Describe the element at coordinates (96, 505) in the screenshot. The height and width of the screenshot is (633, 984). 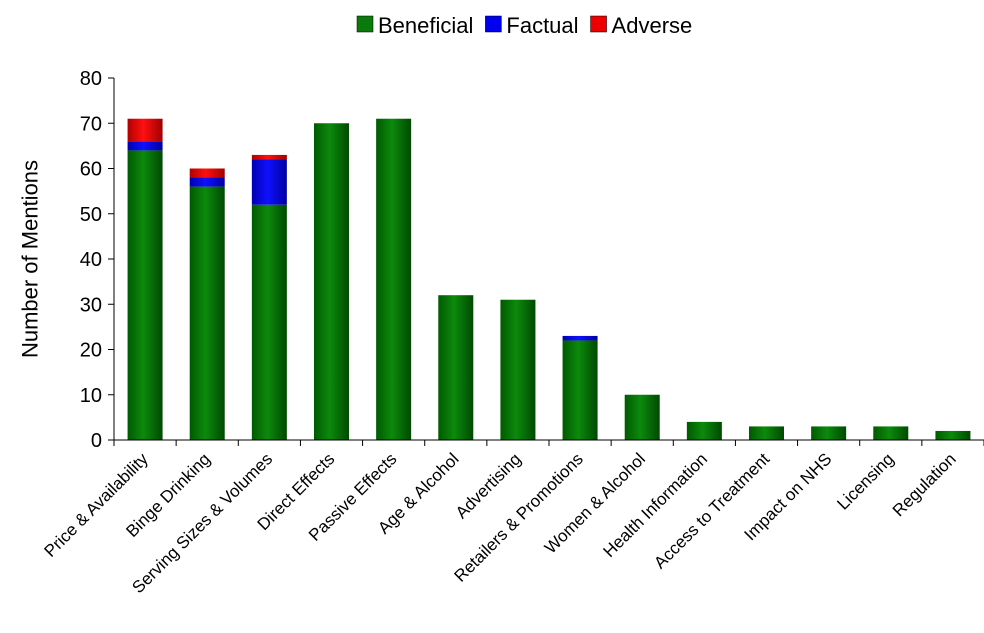
I see `x-tick-label: Price & Availability` at that location.